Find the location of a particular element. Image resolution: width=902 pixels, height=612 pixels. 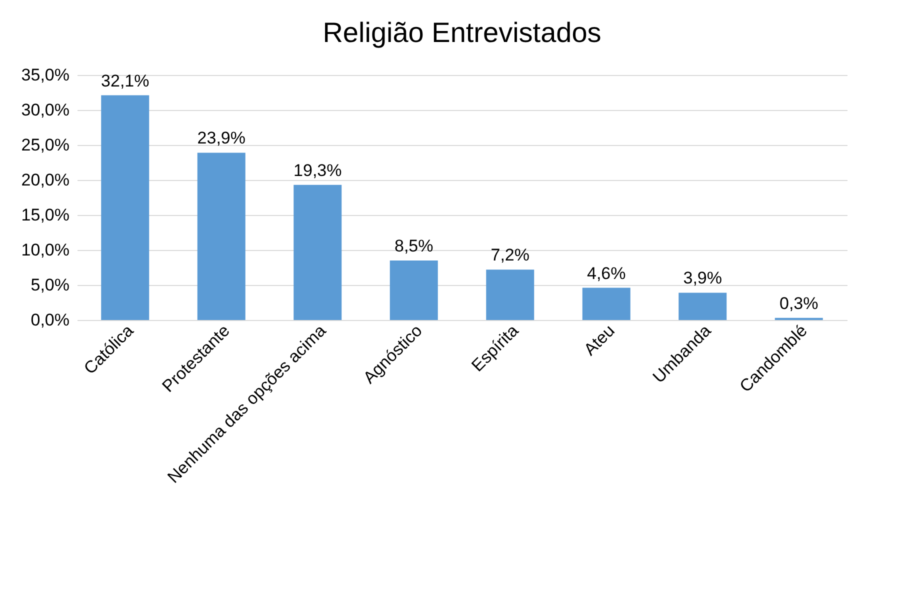

chart-title: Religião Entrevistados is located at coordinates (462, 32).